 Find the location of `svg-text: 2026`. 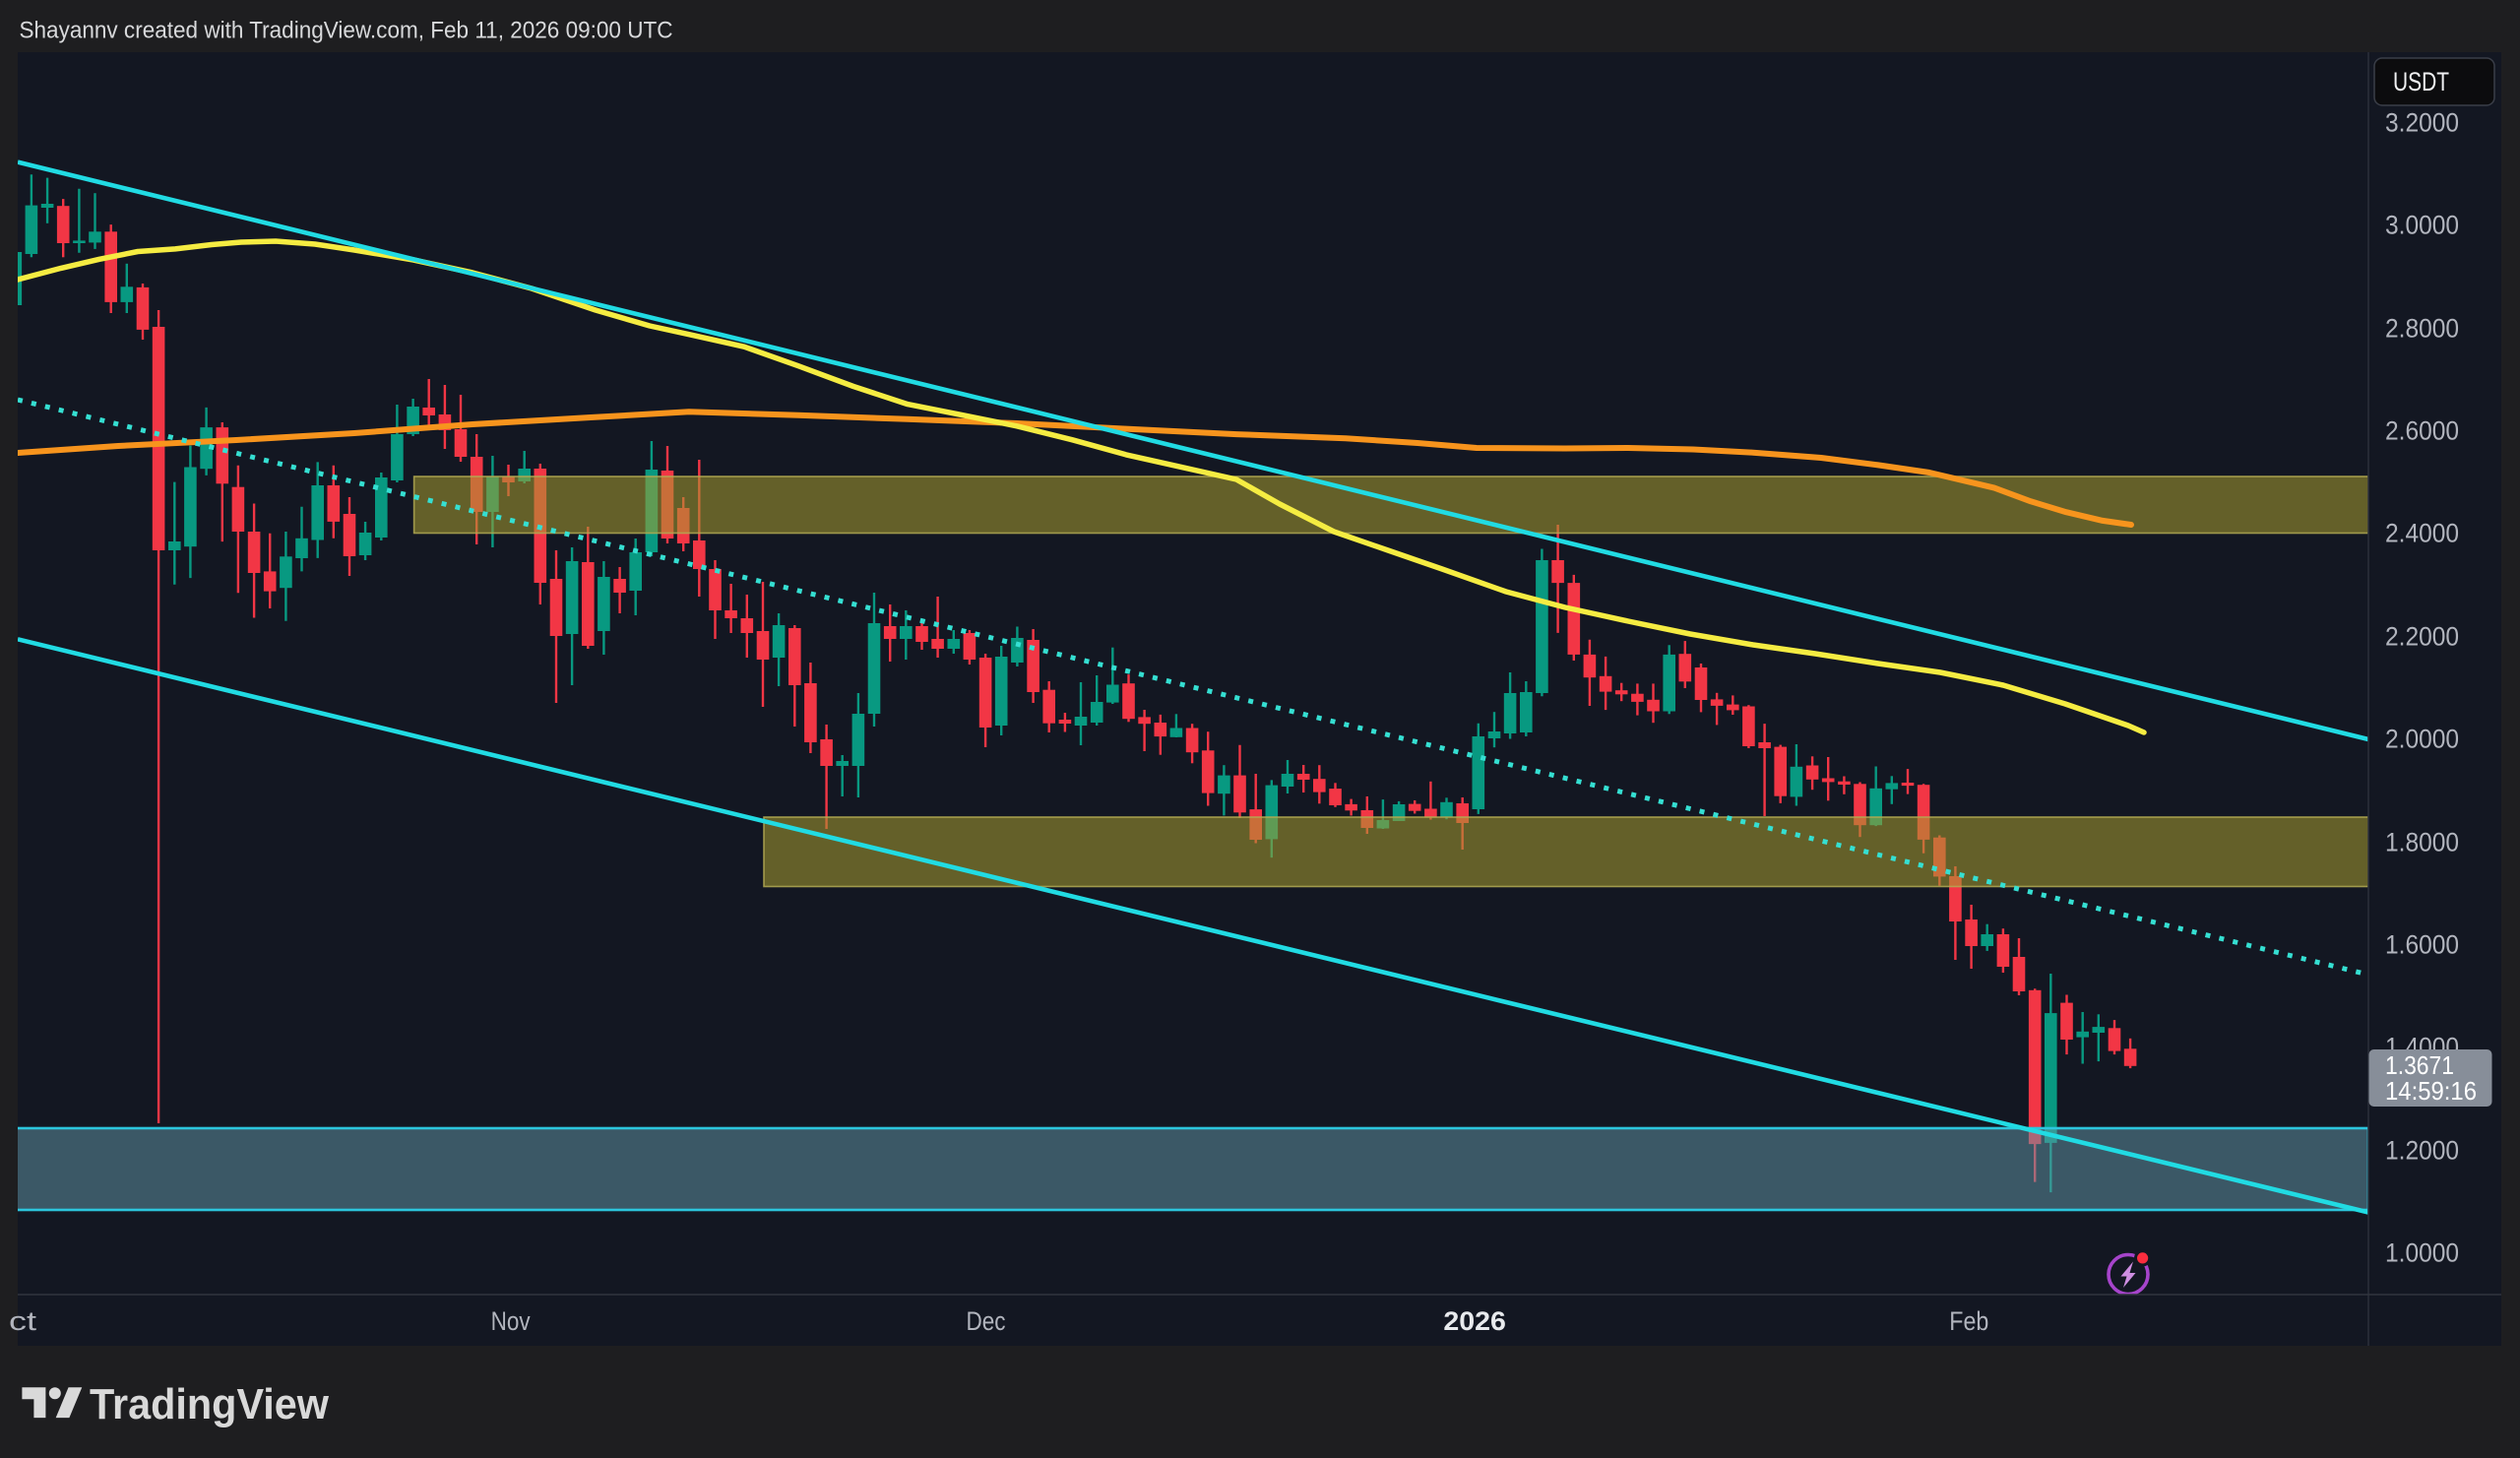

svg-text: 2026 is located at coordinates (1474, 1321).